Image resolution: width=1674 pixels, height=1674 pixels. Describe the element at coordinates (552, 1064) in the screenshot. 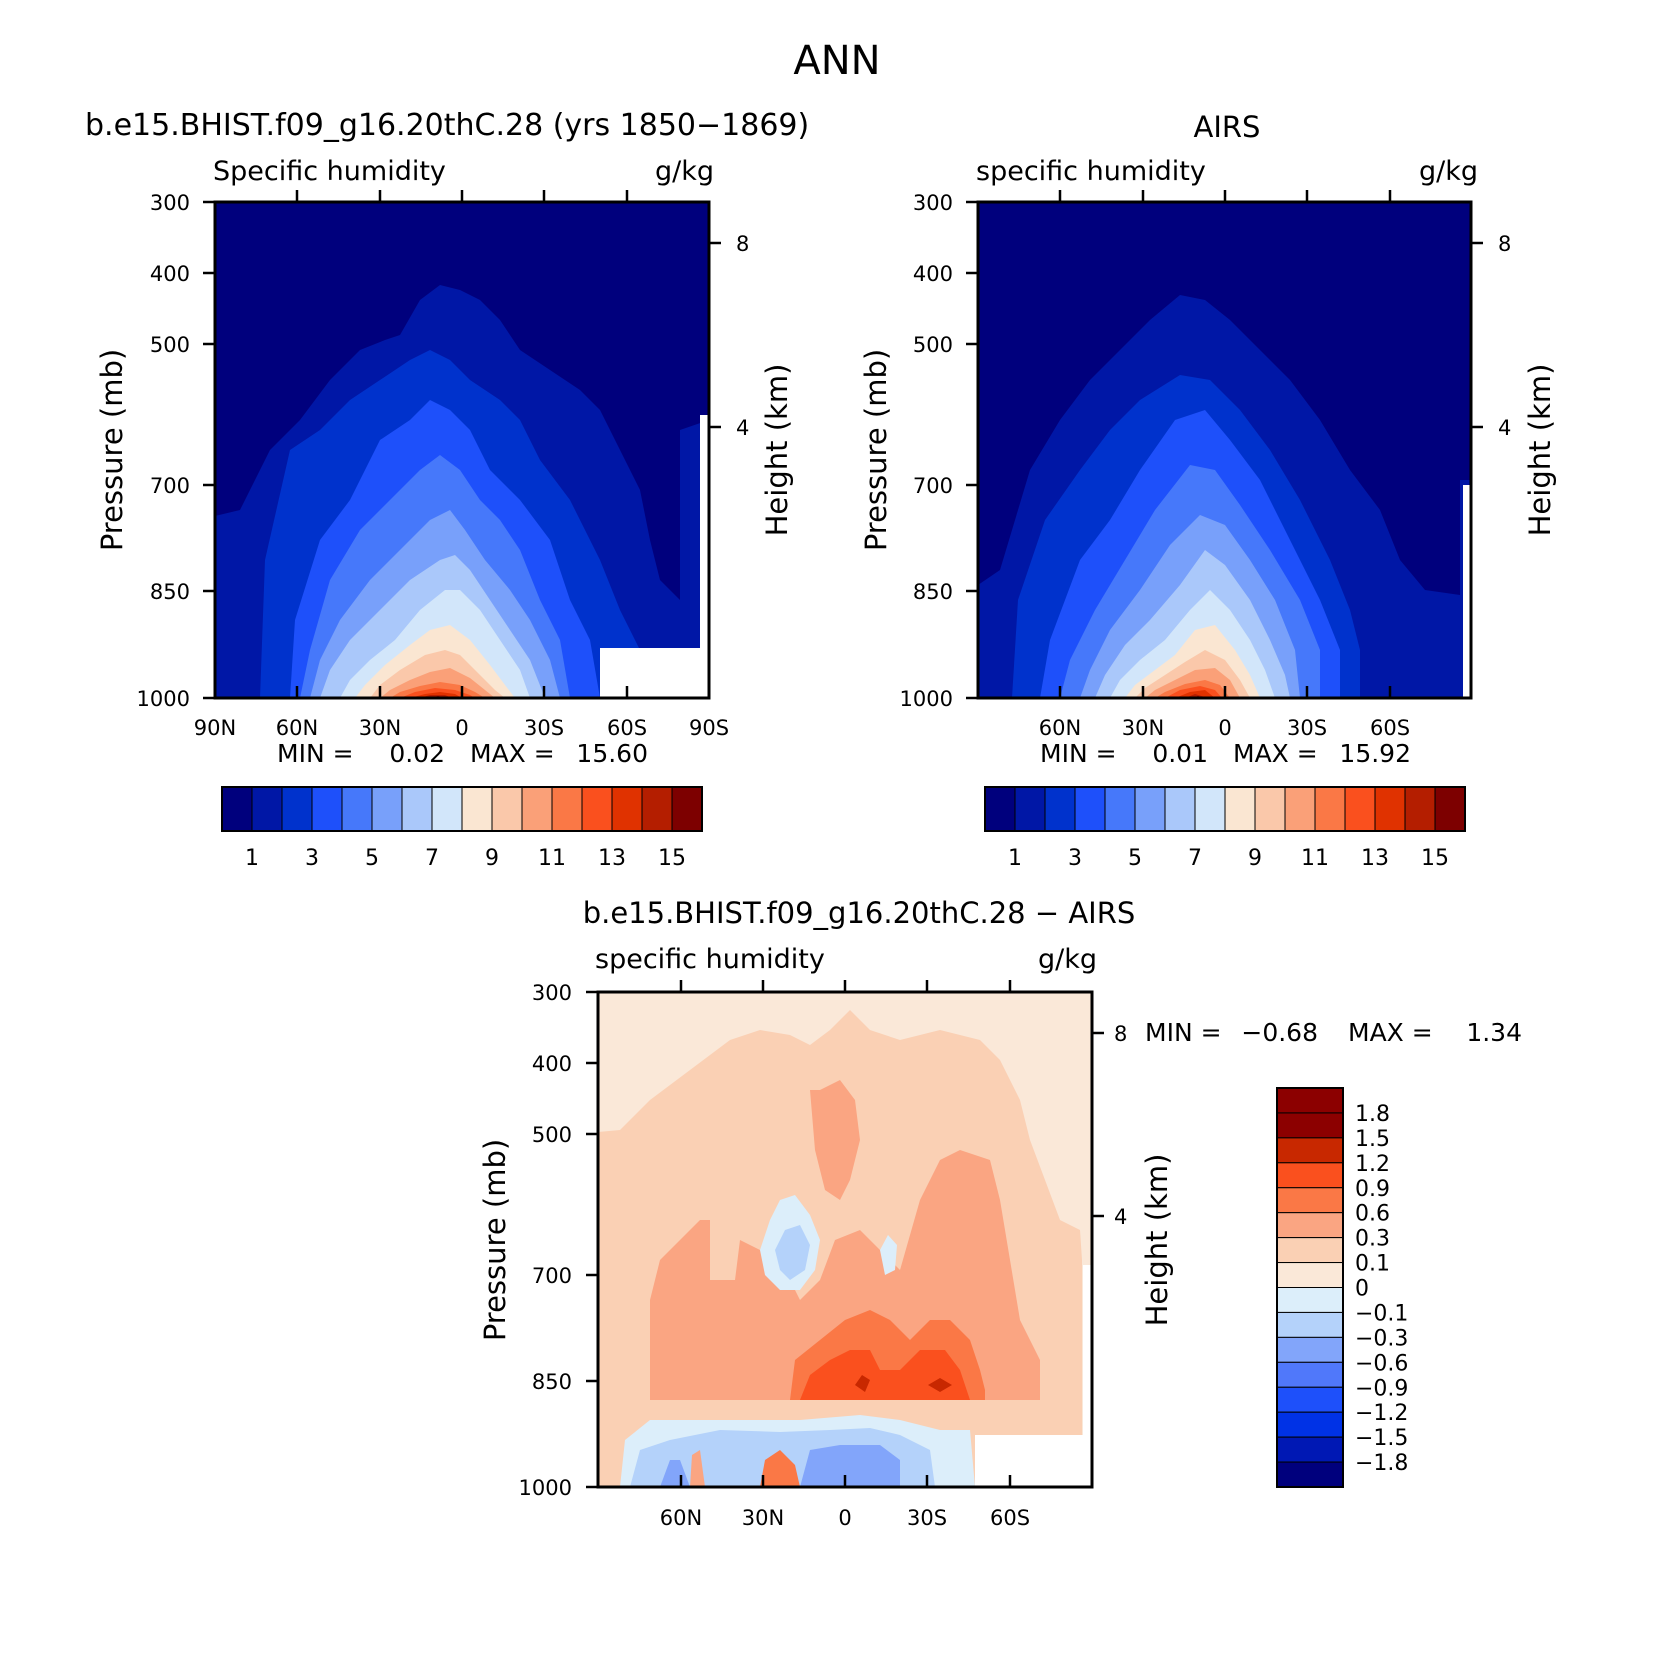

I see `y-tick-label: 400` at that location.